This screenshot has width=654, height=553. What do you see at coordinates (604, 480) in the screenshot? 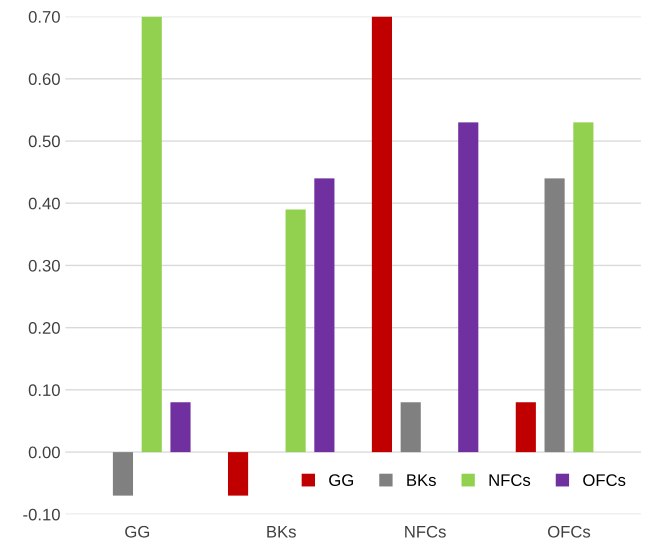
I see `legend-label: OFCs` at bounding box center [604, 480].